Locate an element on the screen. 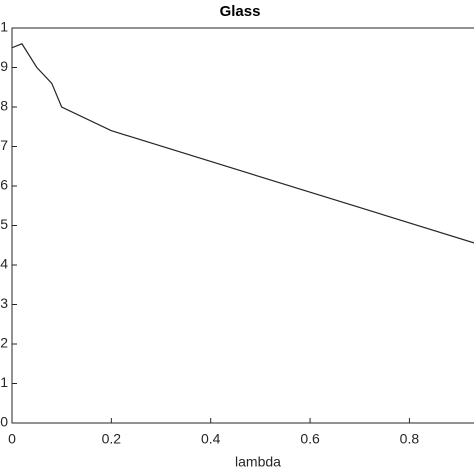  x-tick-label: 0.6 is located at coordinates (310, 439).